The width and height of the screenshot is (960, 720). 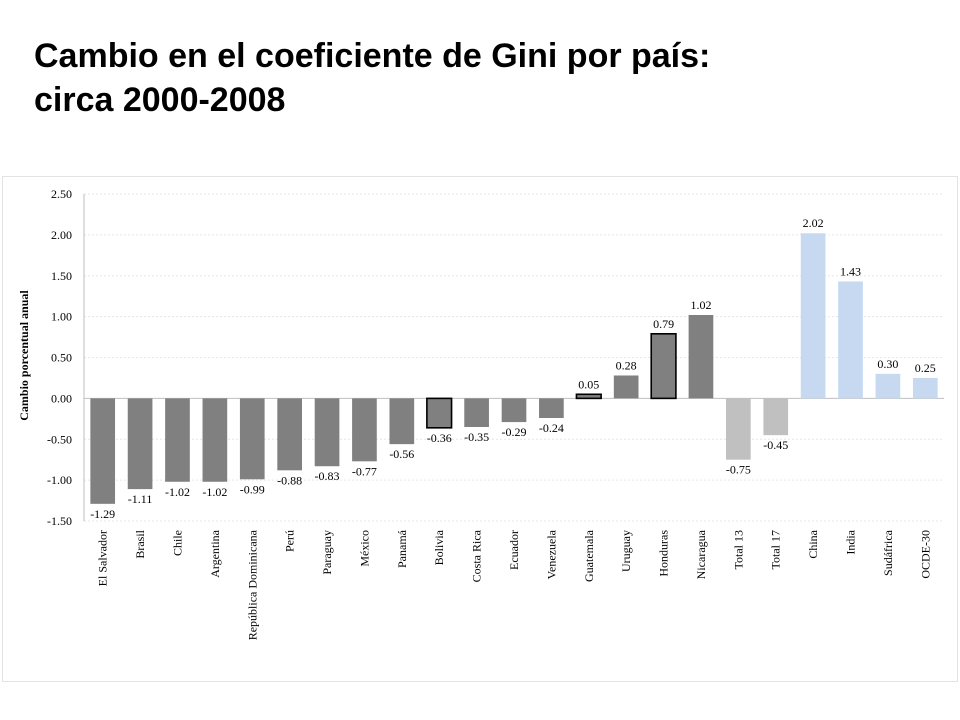 What do you see at coordinates (626, 551) in the screenshot?
I see `x-tick-label: Uruguay` at bounding box center [626, 551].